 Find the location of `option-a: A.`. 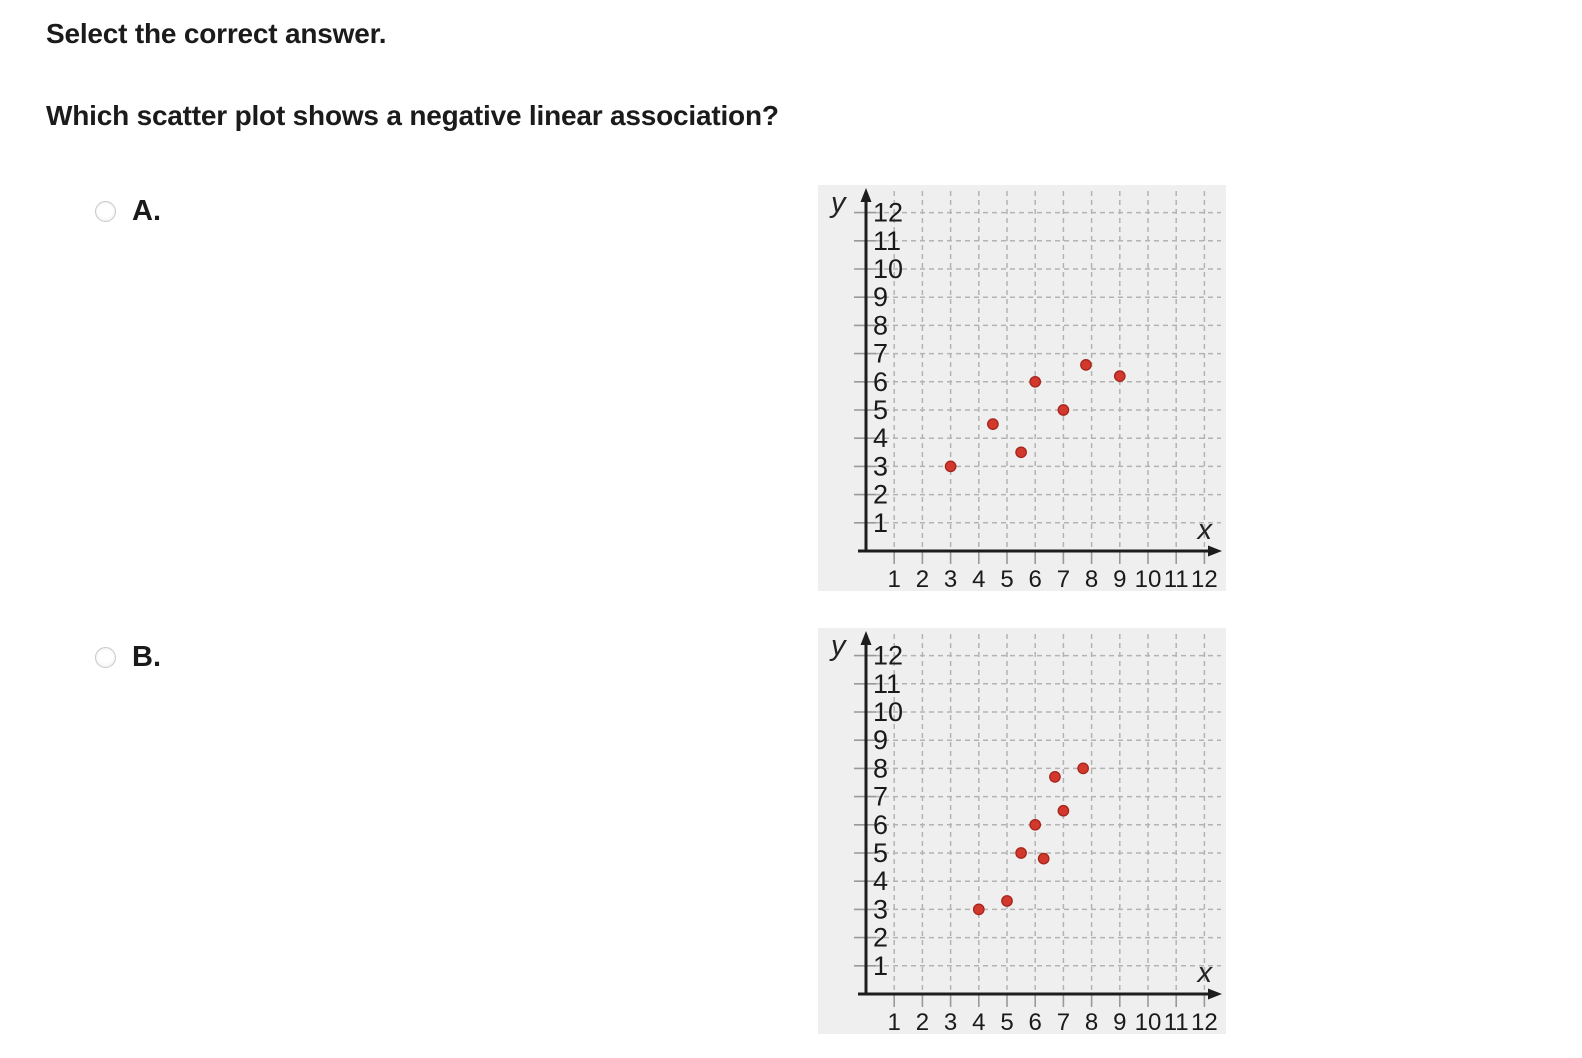

option-a: A. is located at coordinates (128, 211).